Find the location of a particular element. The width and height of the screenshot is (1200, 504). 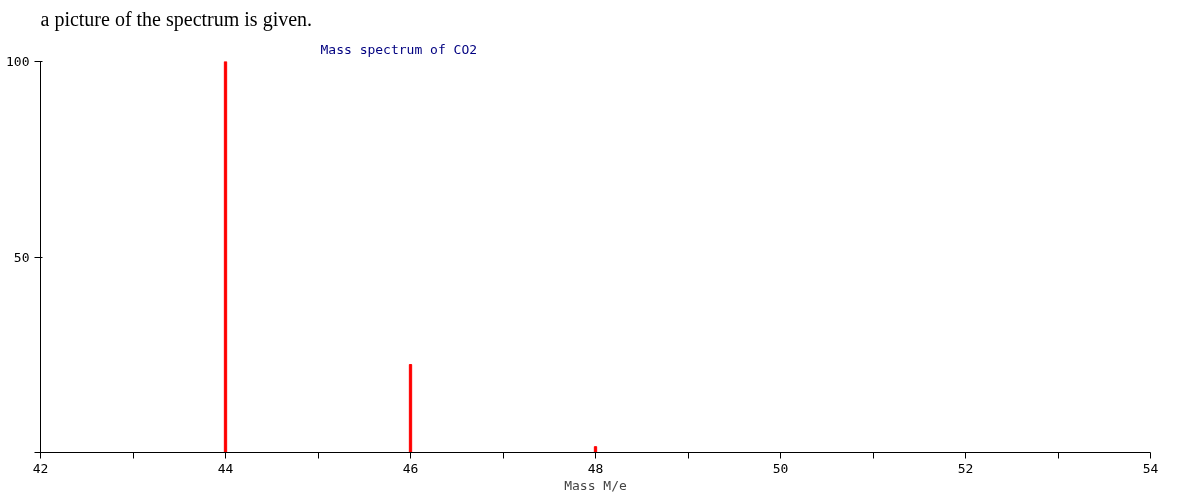

x-tick-label: 42 is located at coordinates (40, 468).